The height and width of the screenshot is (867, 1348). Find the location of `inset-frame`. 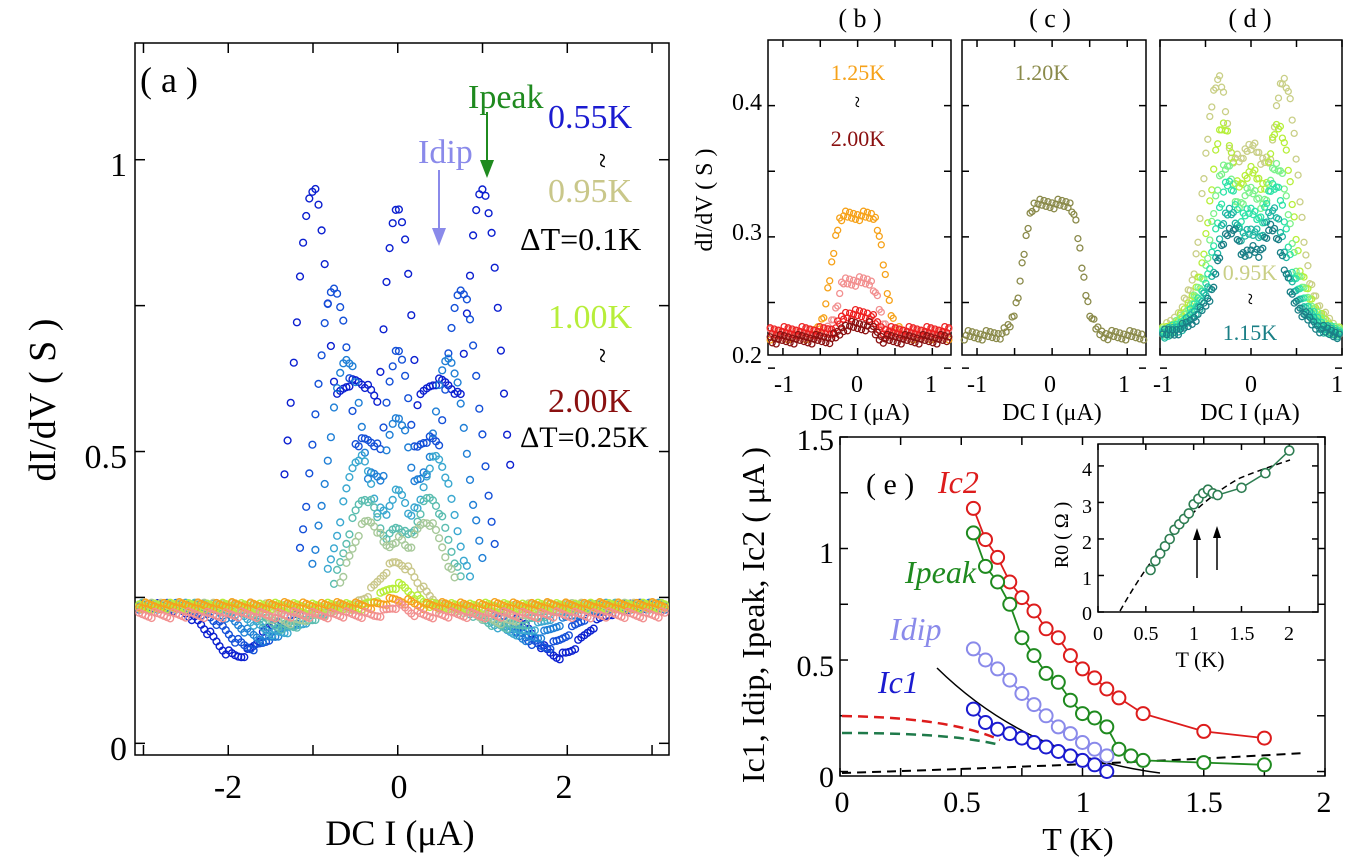

inset-frame is located at coordinates (1208, 528).